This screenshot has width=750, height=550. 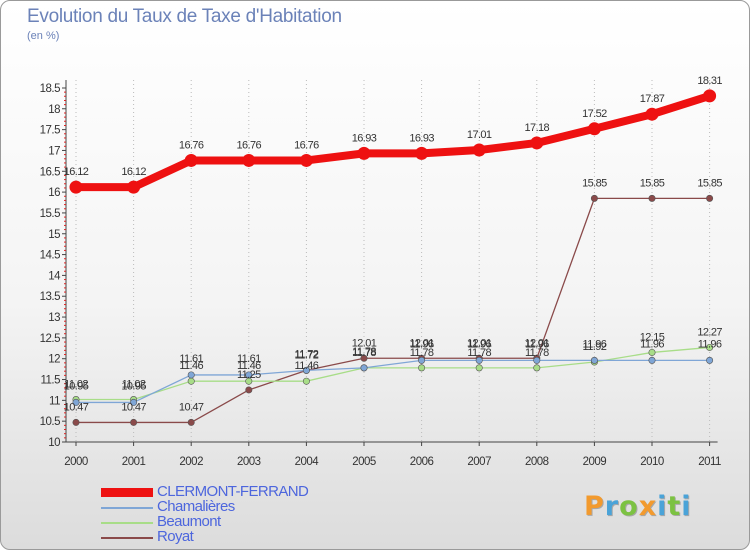 I want to click on x-tick-label: 2002, so click(x=191, y=462).